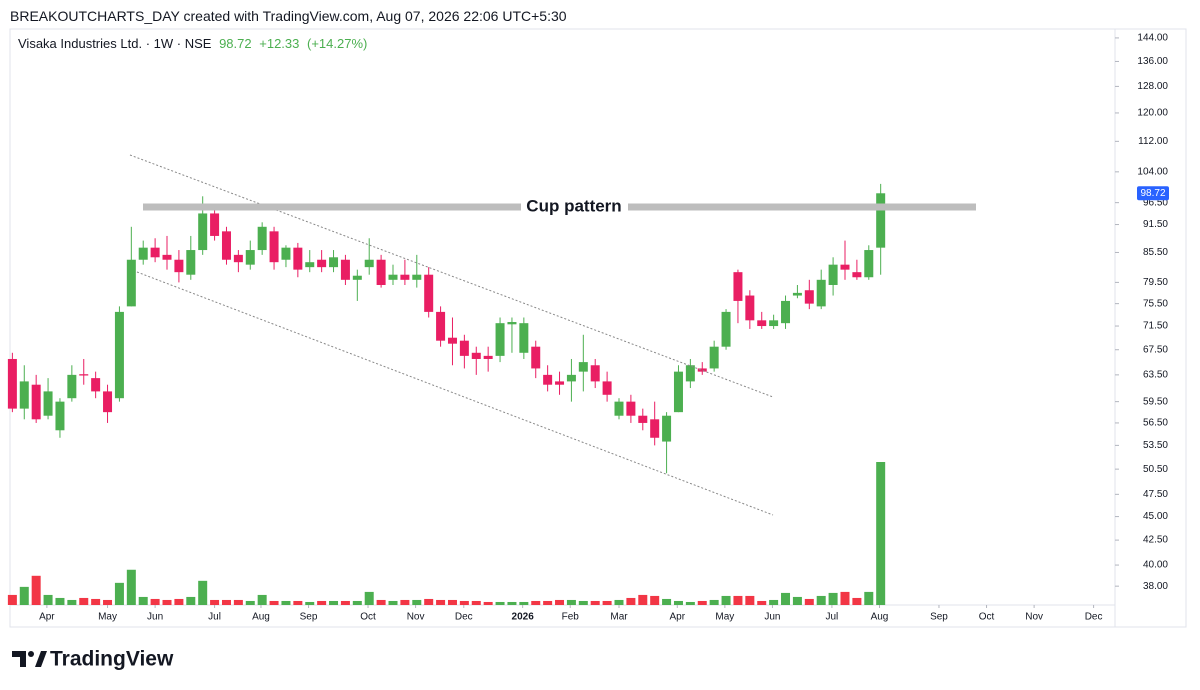 Image resolution: width=1200 pixels, height=690 pixels. Describe the element at coordinates (1155, 565) in the screenshot. I see `y-tick-label: 40.00` at that location.